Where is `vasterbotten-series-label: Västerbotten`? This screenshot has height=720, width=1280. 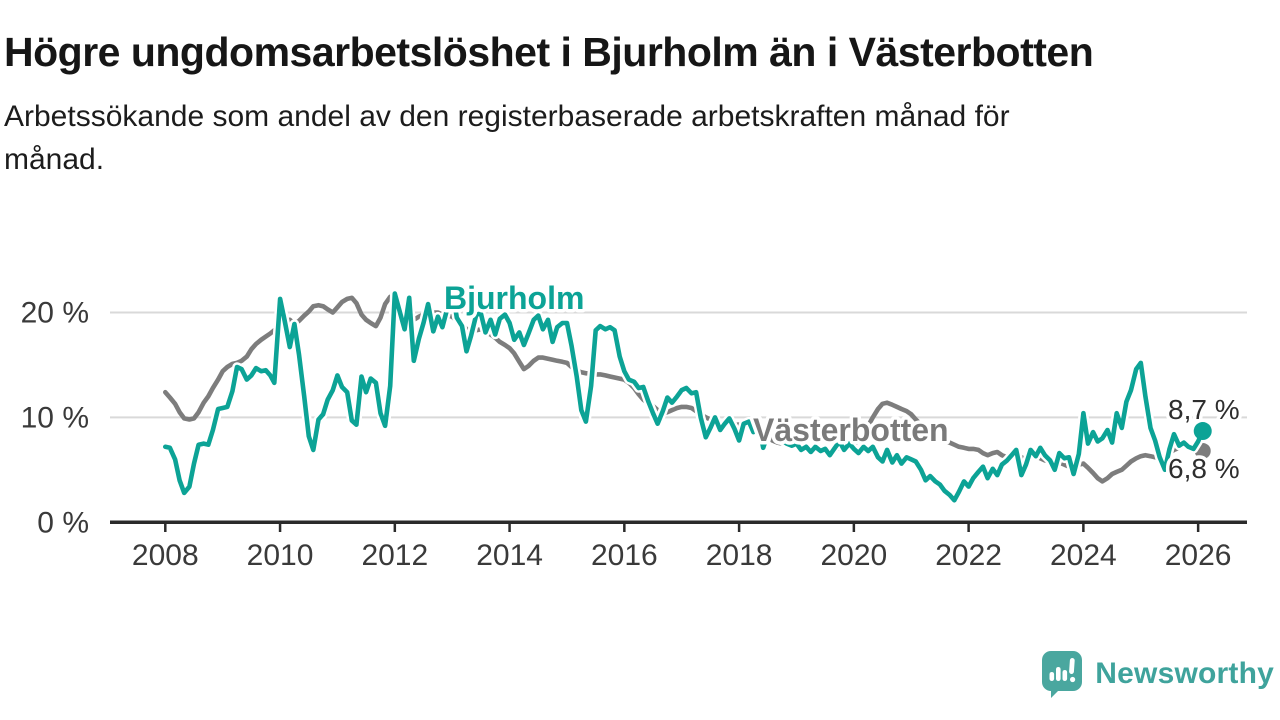
vasterbotten-series-label: Västerbotten is located at coordinates (851, 430).